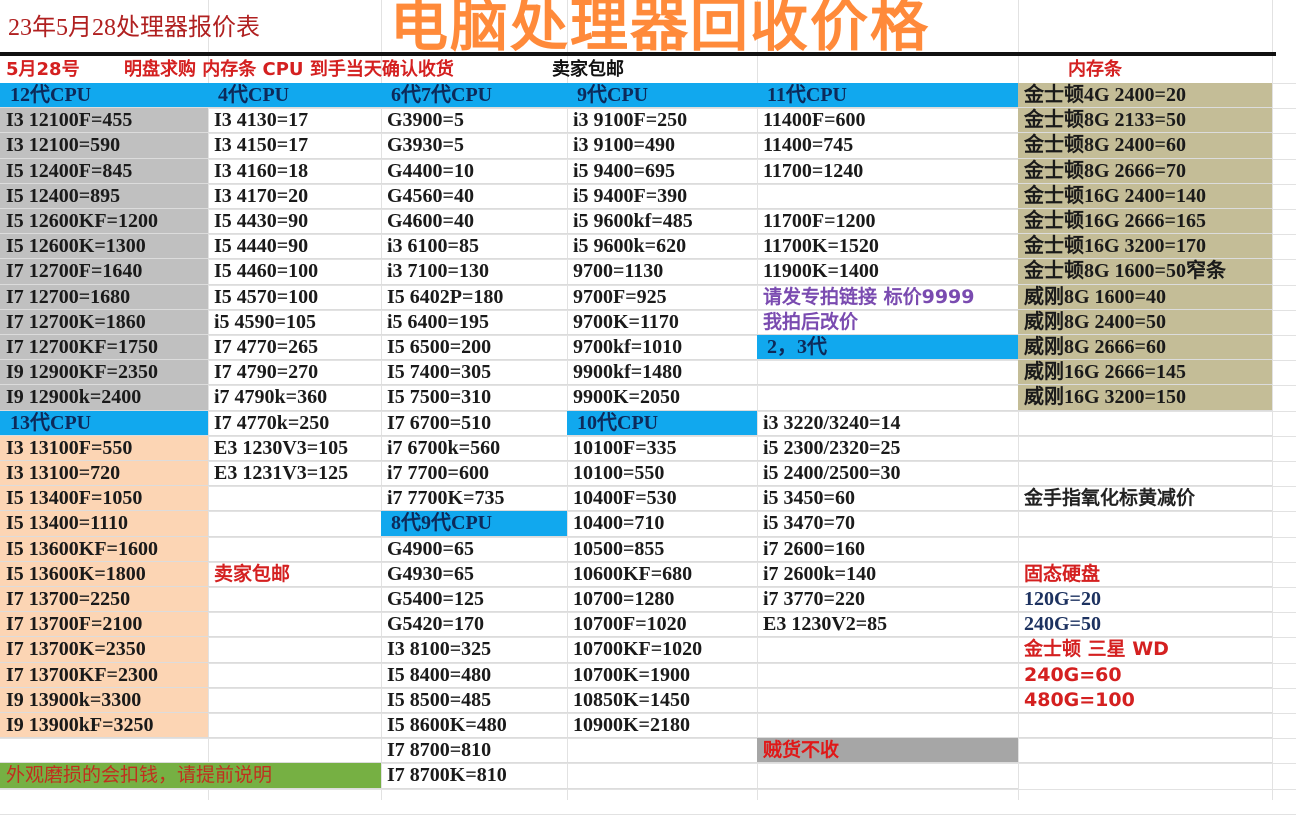  Describe the element at coordinates (474, 751) in the screenshot. I see `price-cell: I7 8700=810` at that location.